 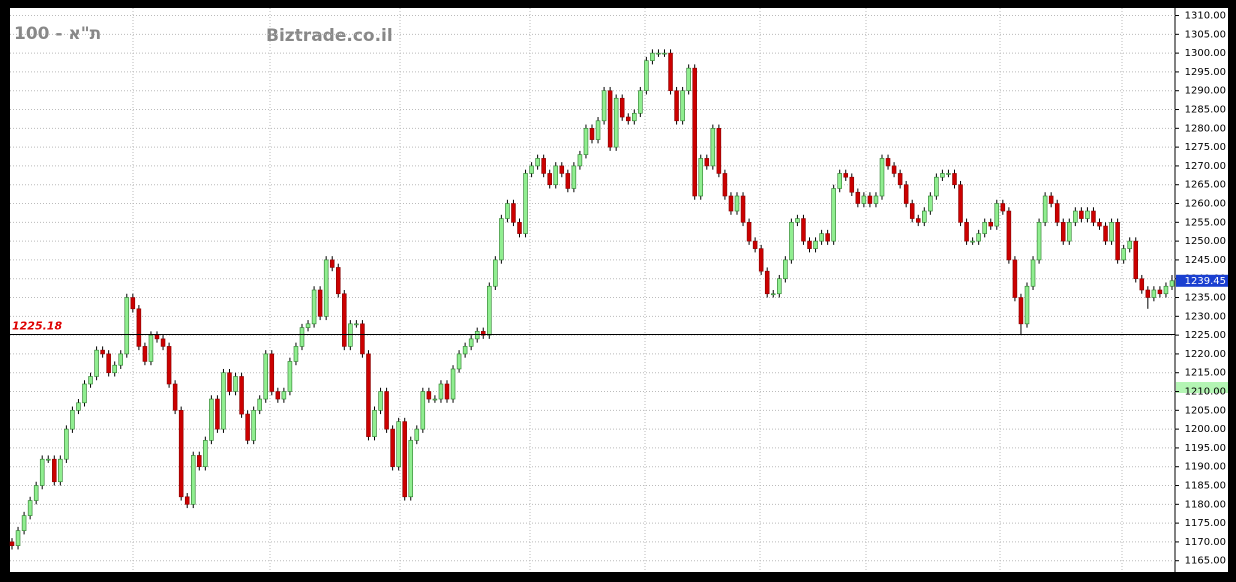 I want to click on y-tick-label: 1300.00, so click(x=1205, y=53).